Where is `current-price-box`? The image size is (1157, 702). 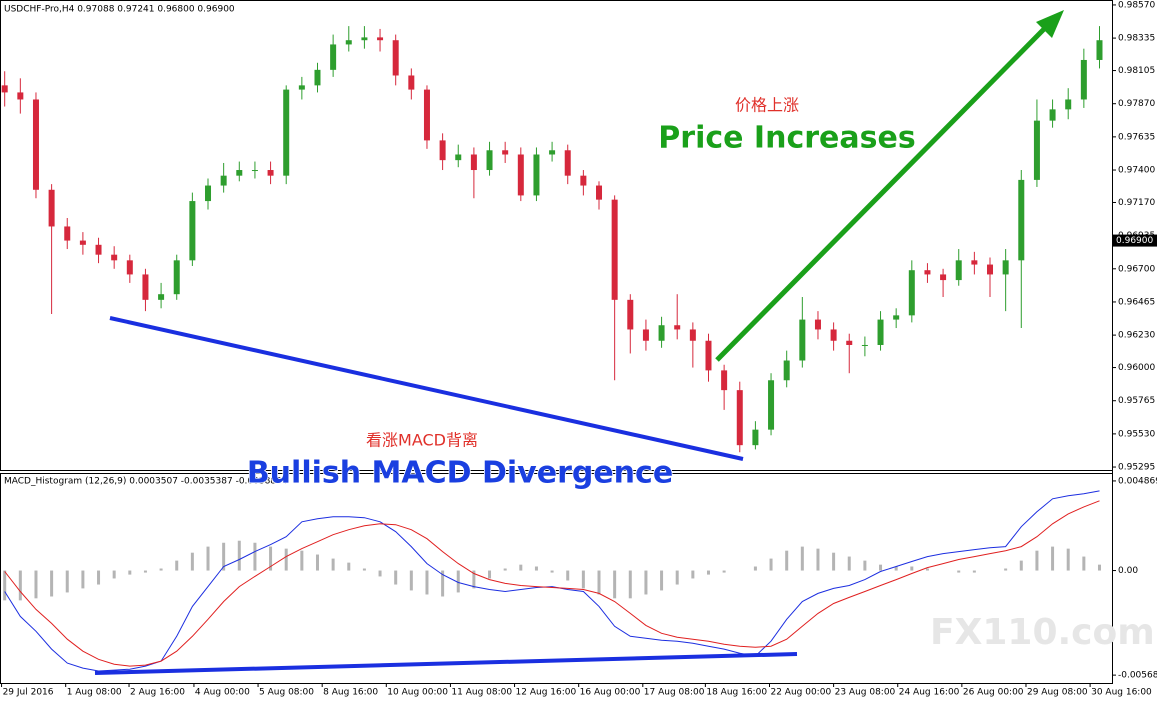 current-price-box is located at coordinates (1135, 240).